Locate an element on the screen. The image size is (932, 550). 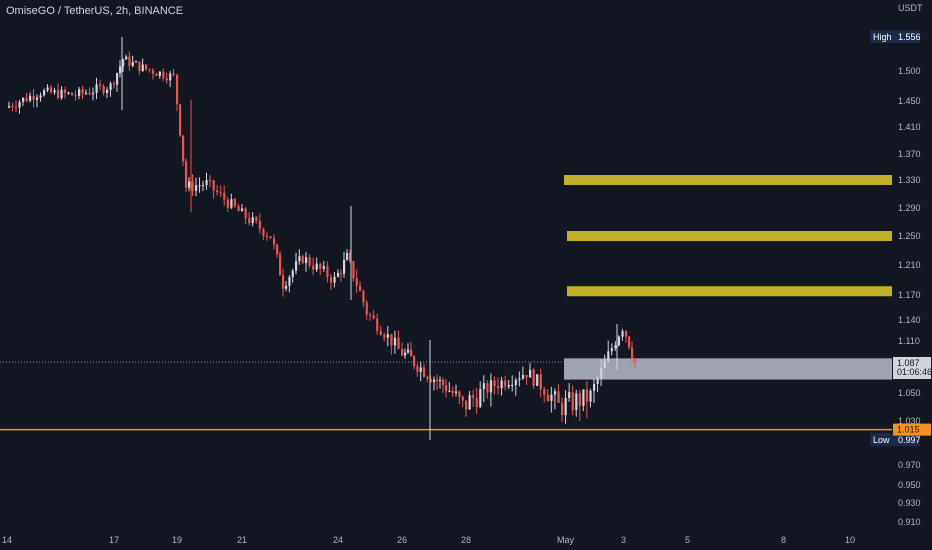
y-tick-label: 0.910 is located at coordinates (909, 522).